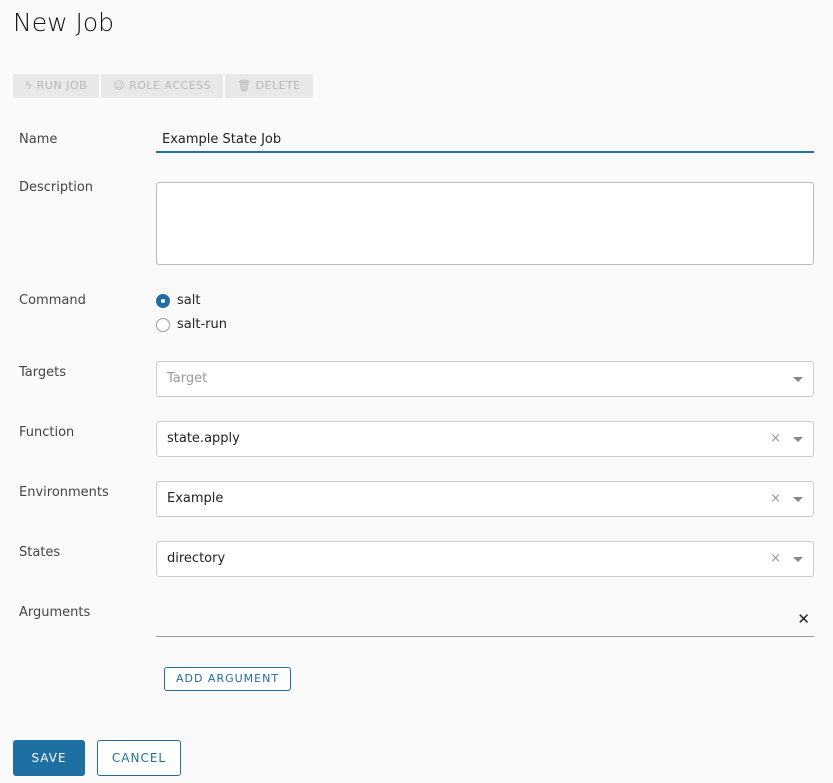 The width and height of the screenshot is (833, 783). What do you see at coordinates (246, 85) in the screenshot?
I see `trash-icon: 🗑` at bounding box center [246, 85].